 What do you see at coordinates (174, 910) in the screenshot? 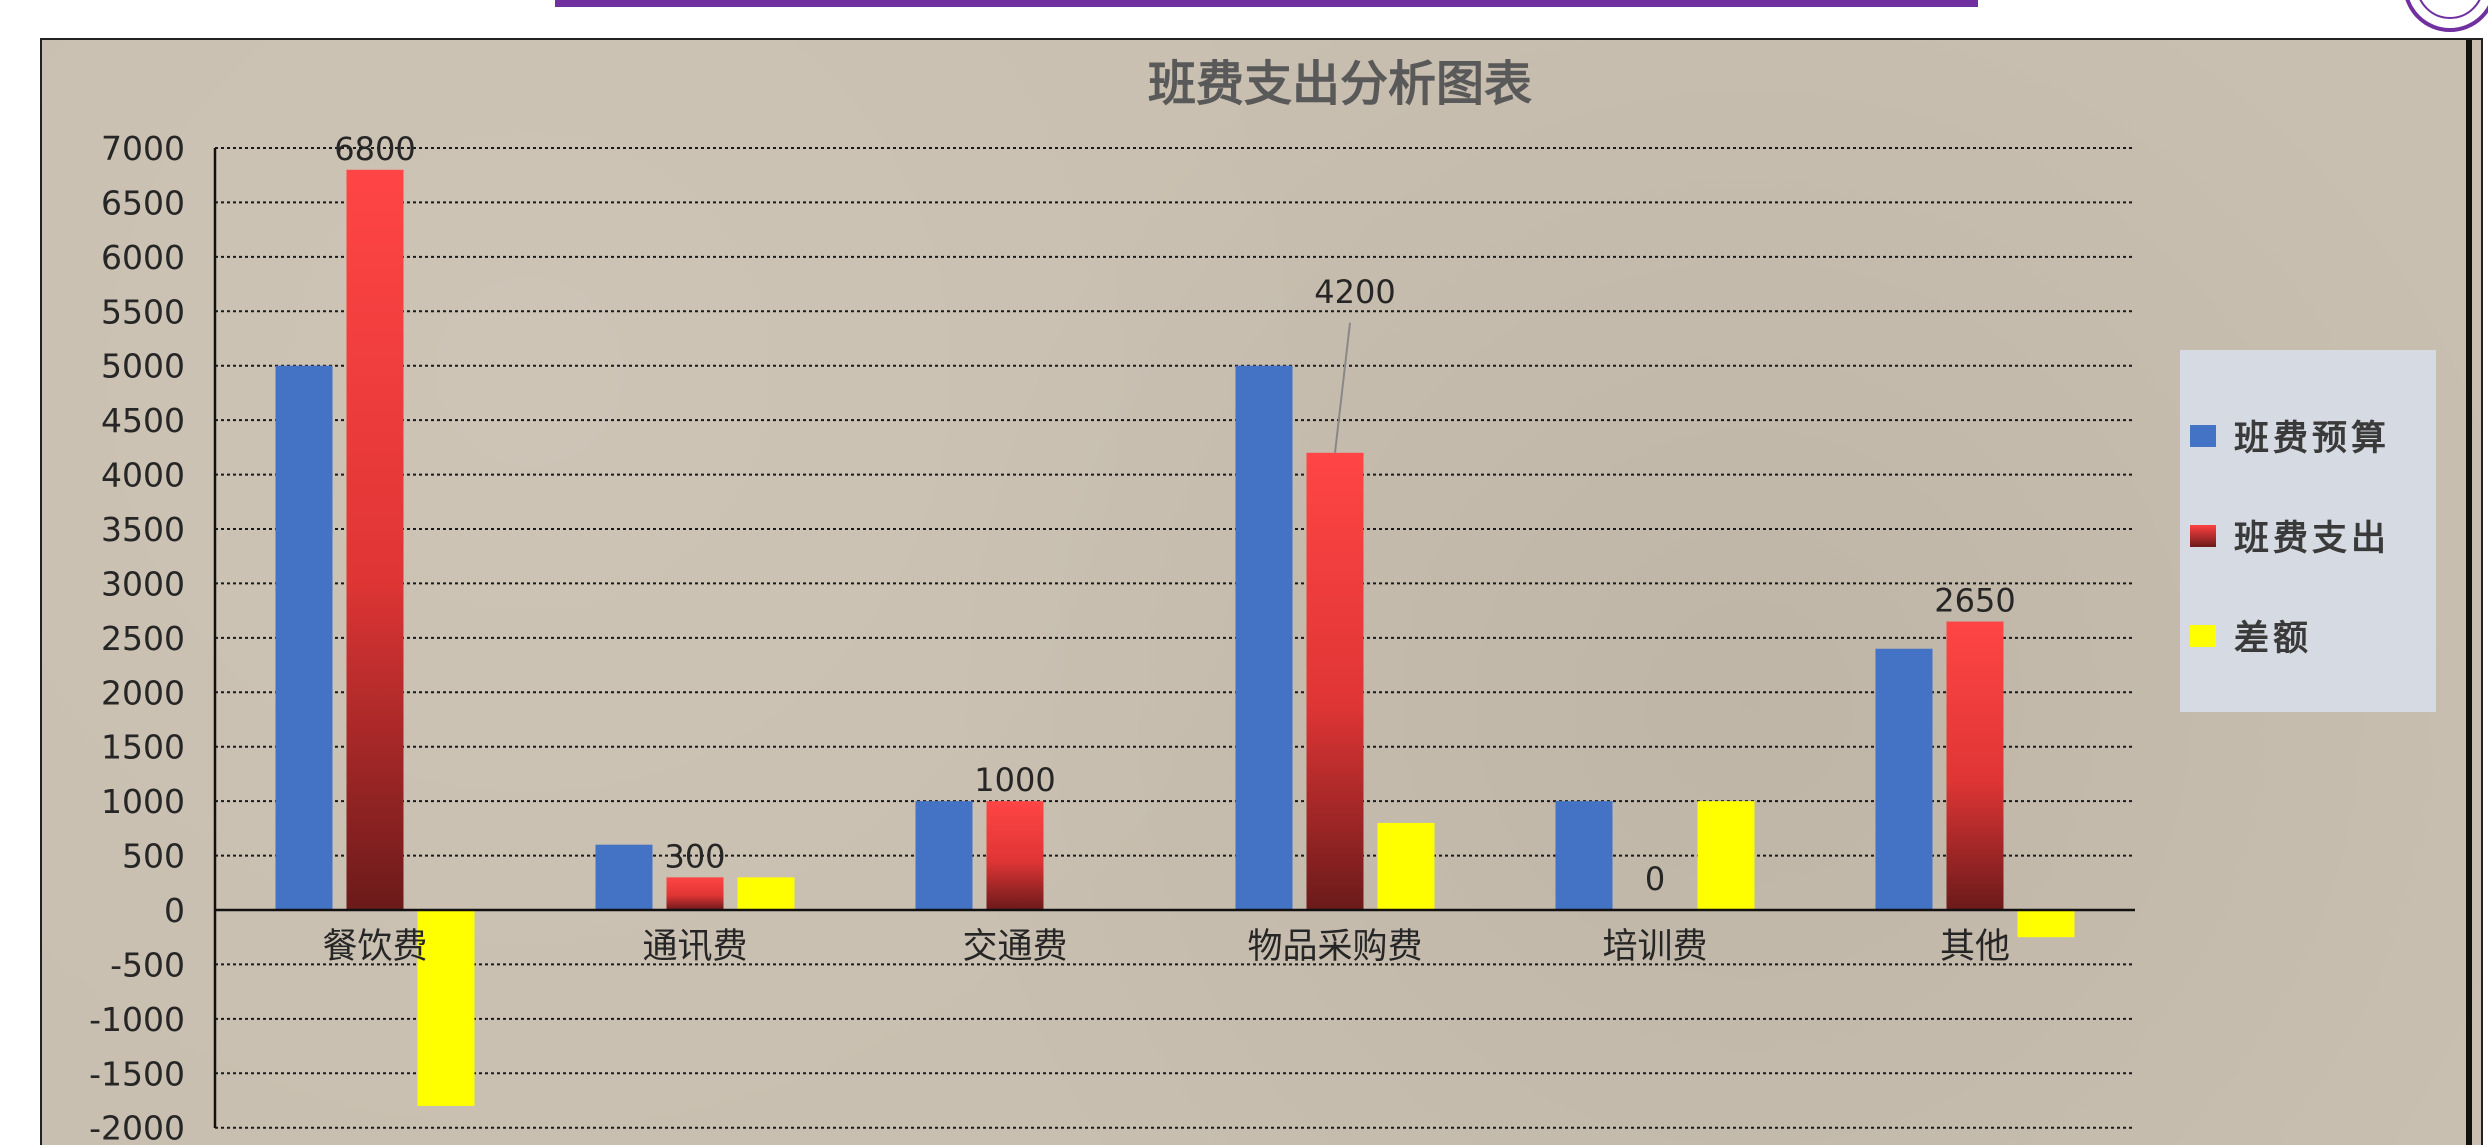
I see `y-tick-label: 0` at bounding box center [174, 910].